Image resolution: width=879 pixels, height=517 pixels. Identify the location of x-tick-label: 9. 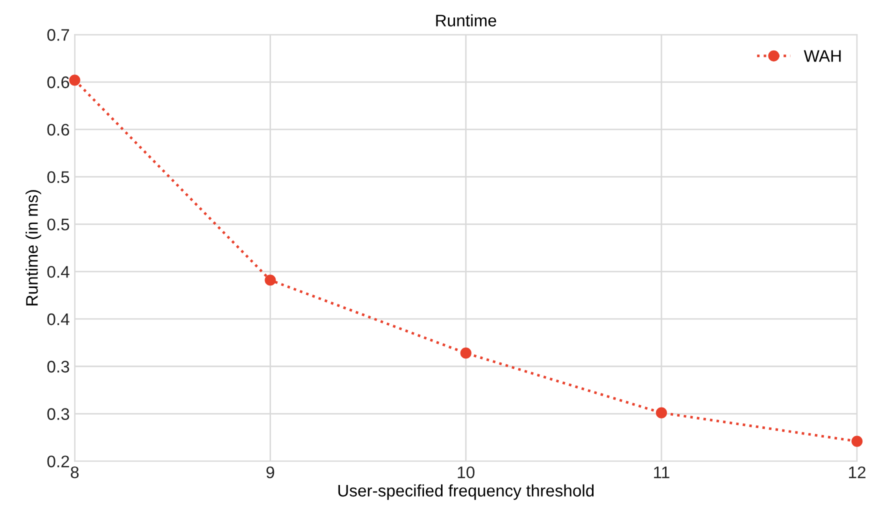
(270, 472).